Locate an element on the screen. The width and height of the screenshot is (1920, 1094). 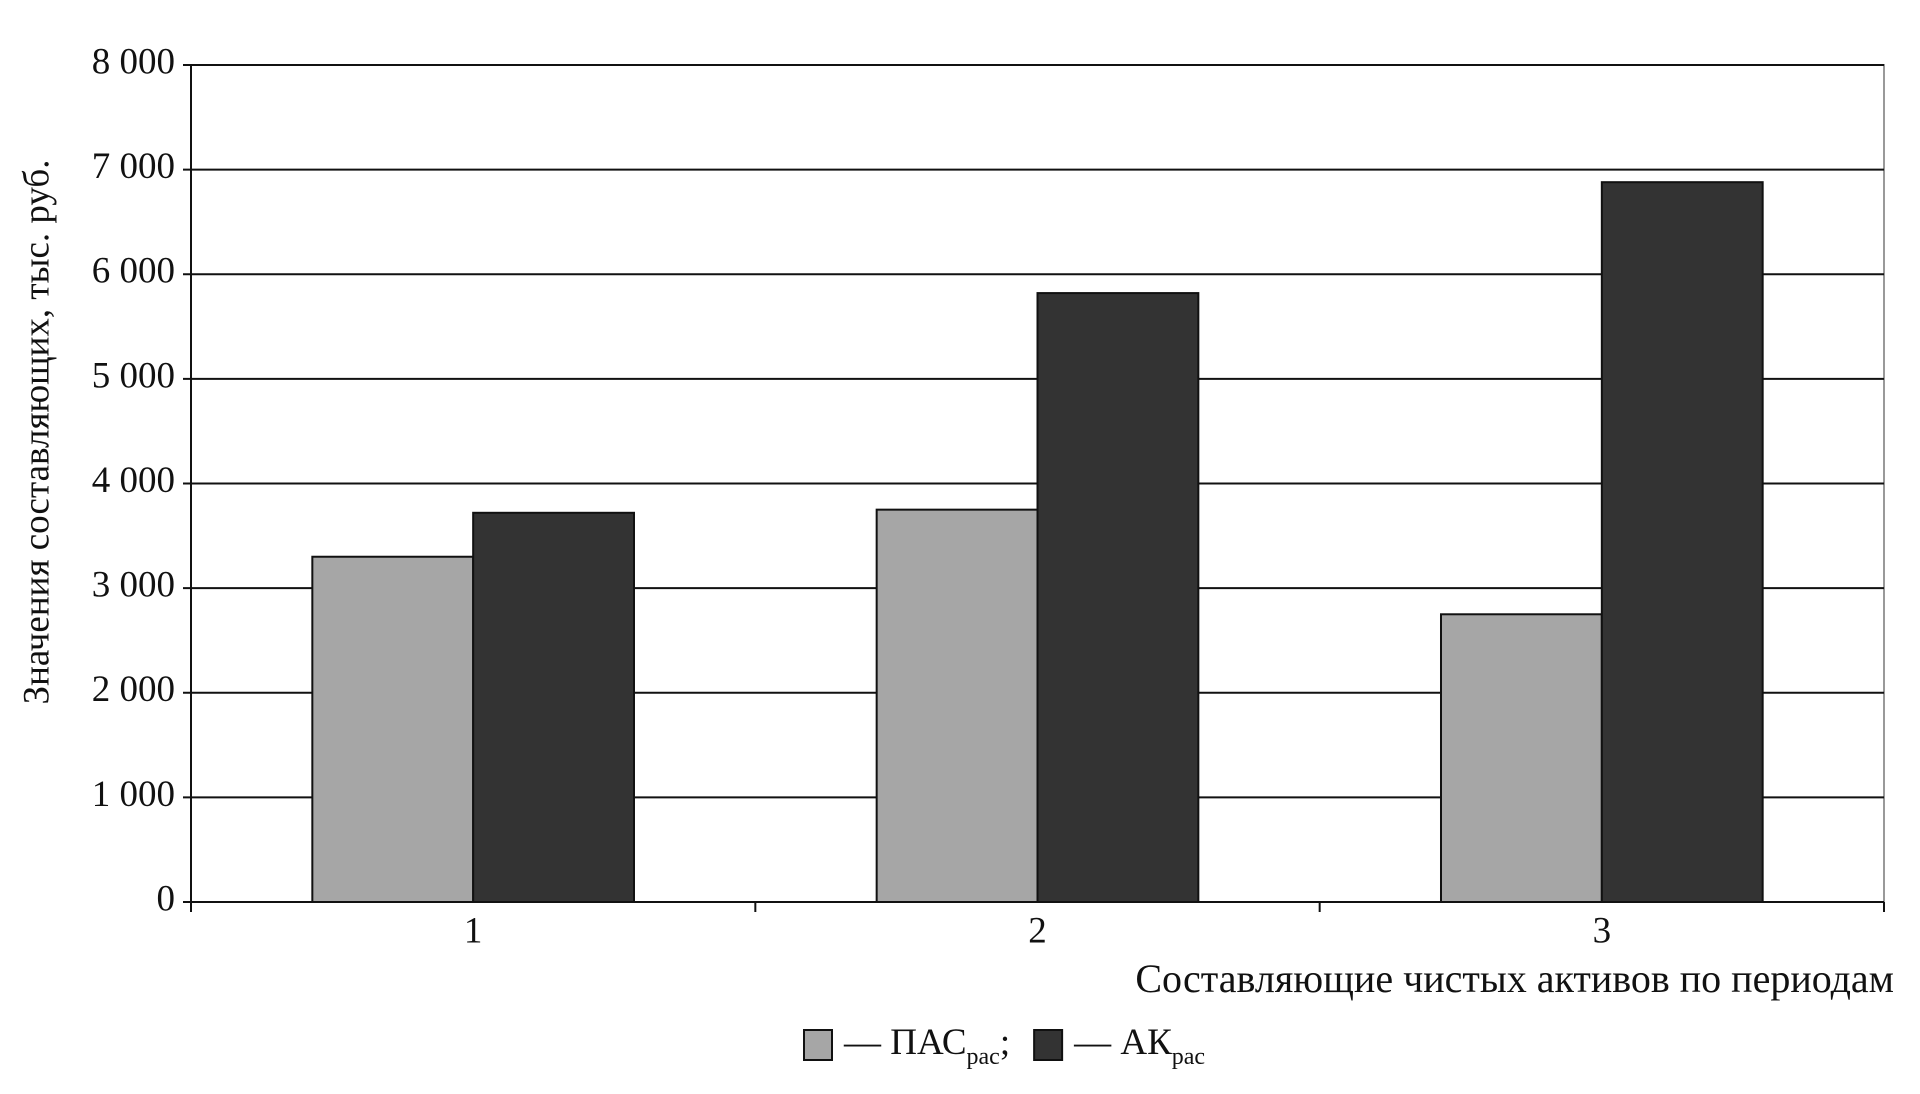
y-tick-label: 1 000 is located at coordinates (133, 794).